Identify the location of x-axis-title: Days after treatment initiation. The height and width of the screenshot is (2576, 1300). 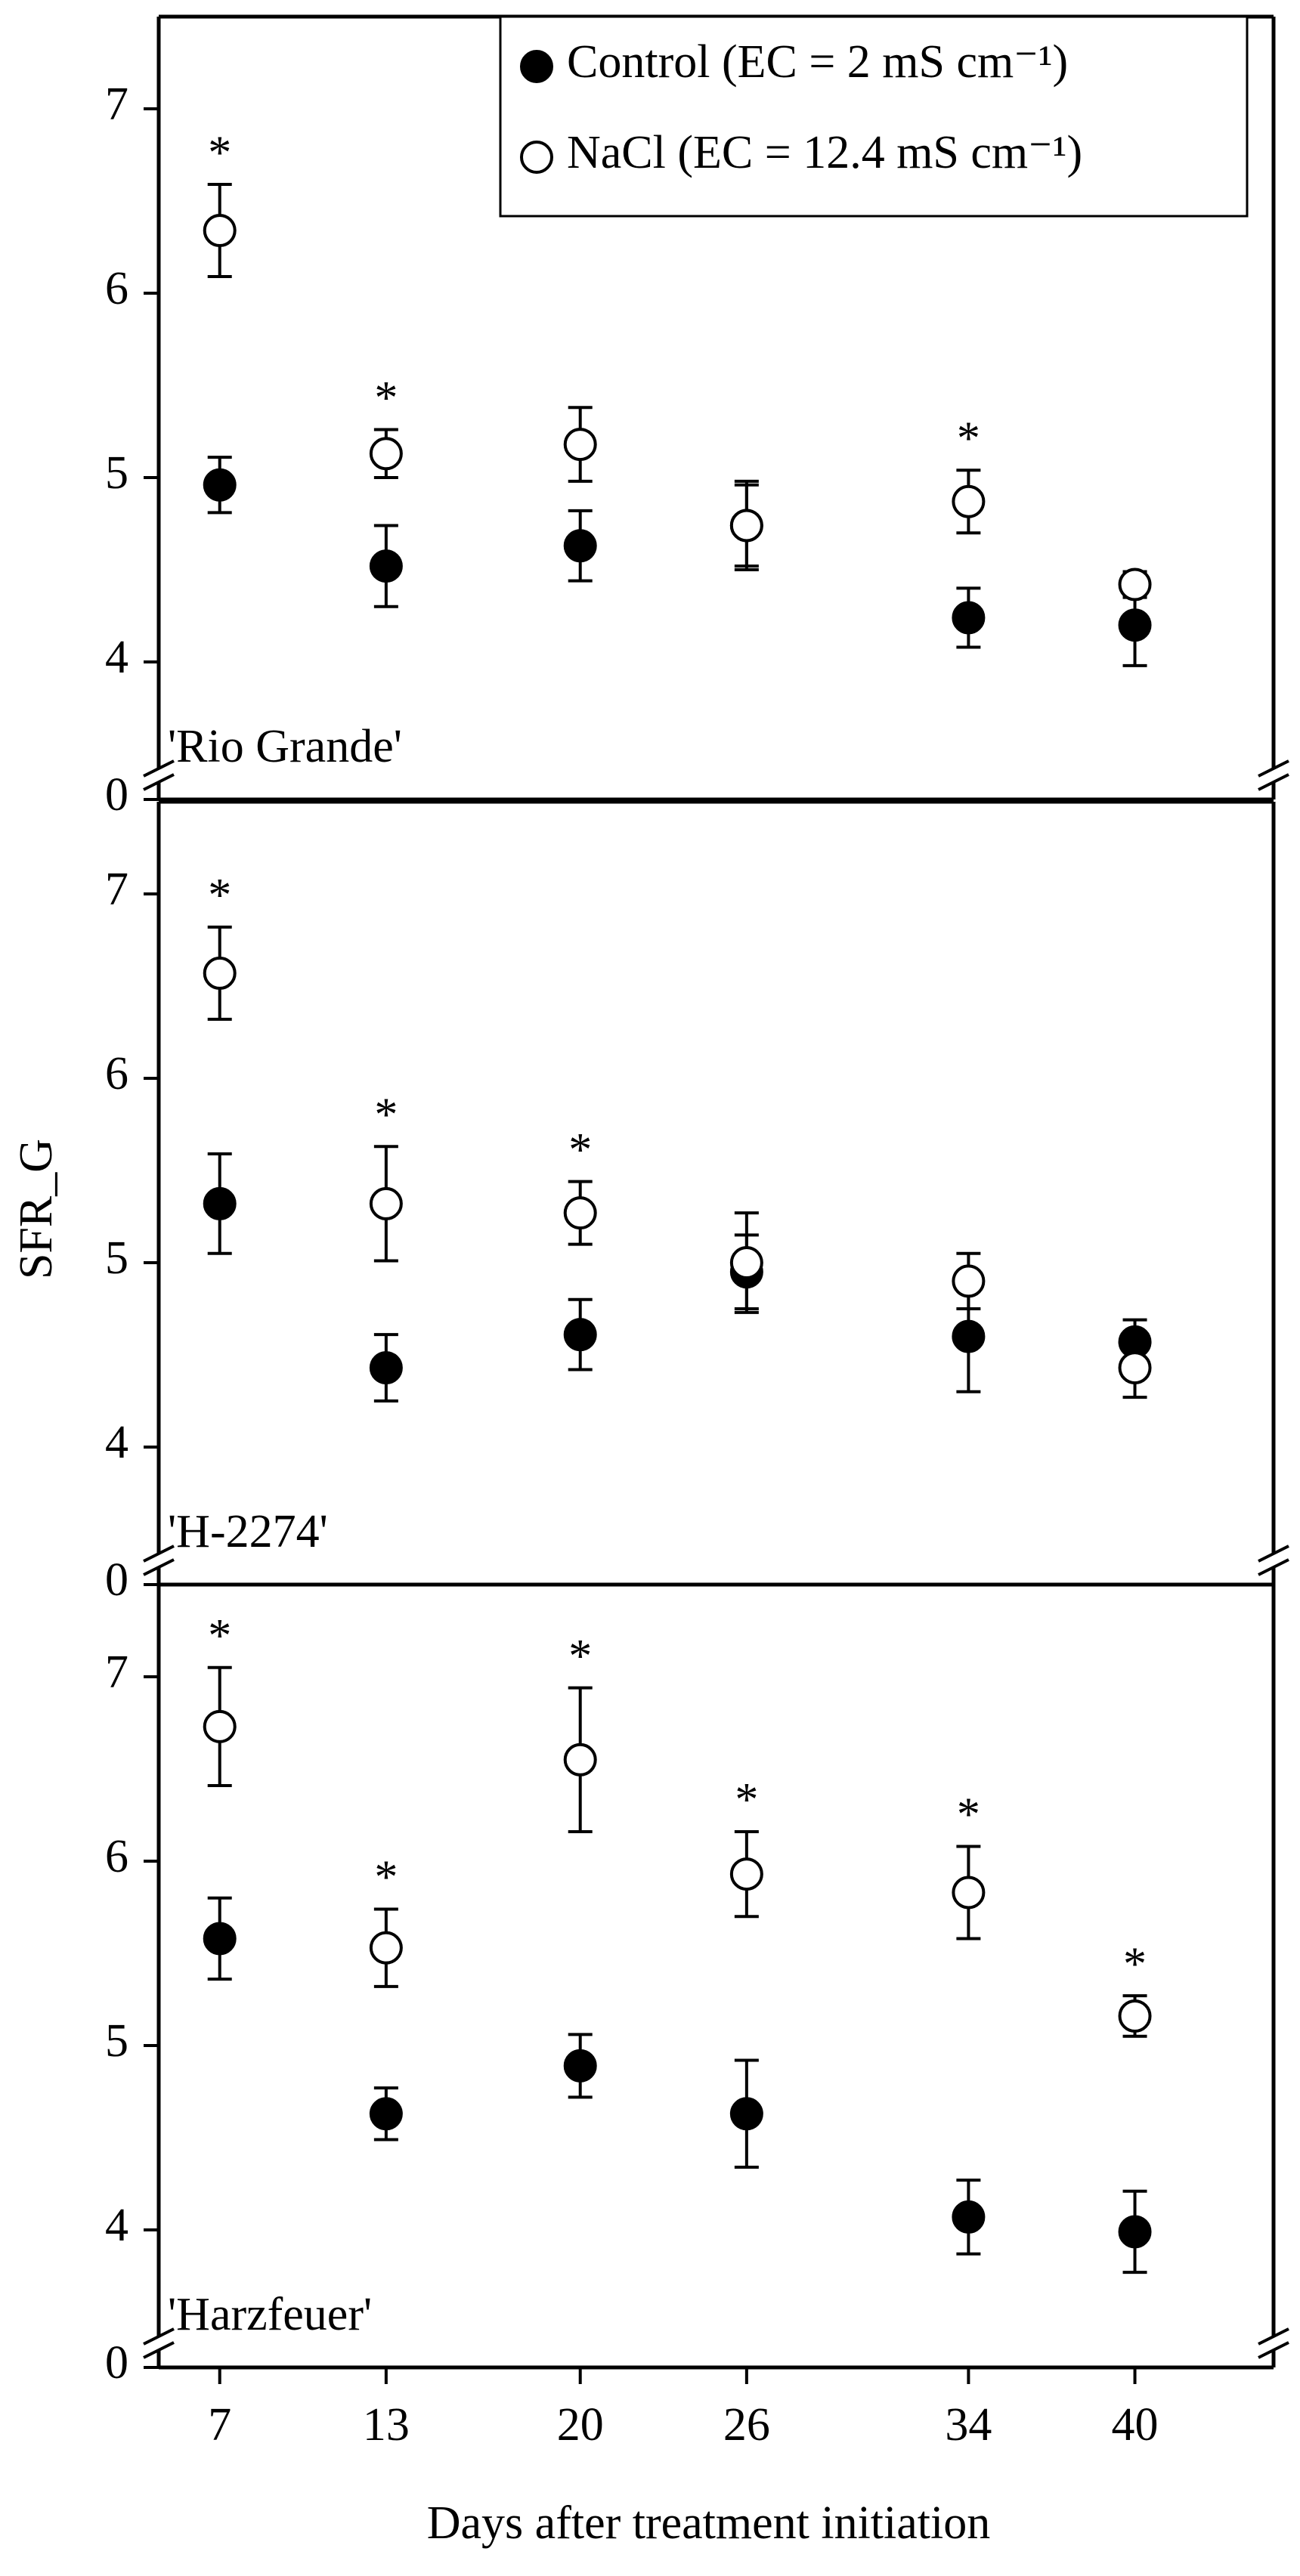
(708, 2523).